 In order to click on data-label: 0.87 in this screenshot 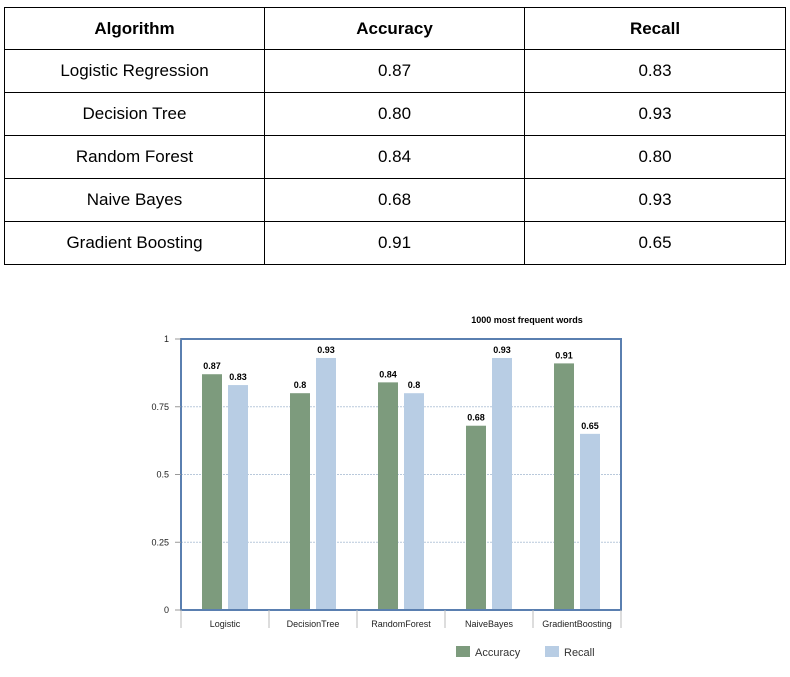, I will do `click(212, 366)`.